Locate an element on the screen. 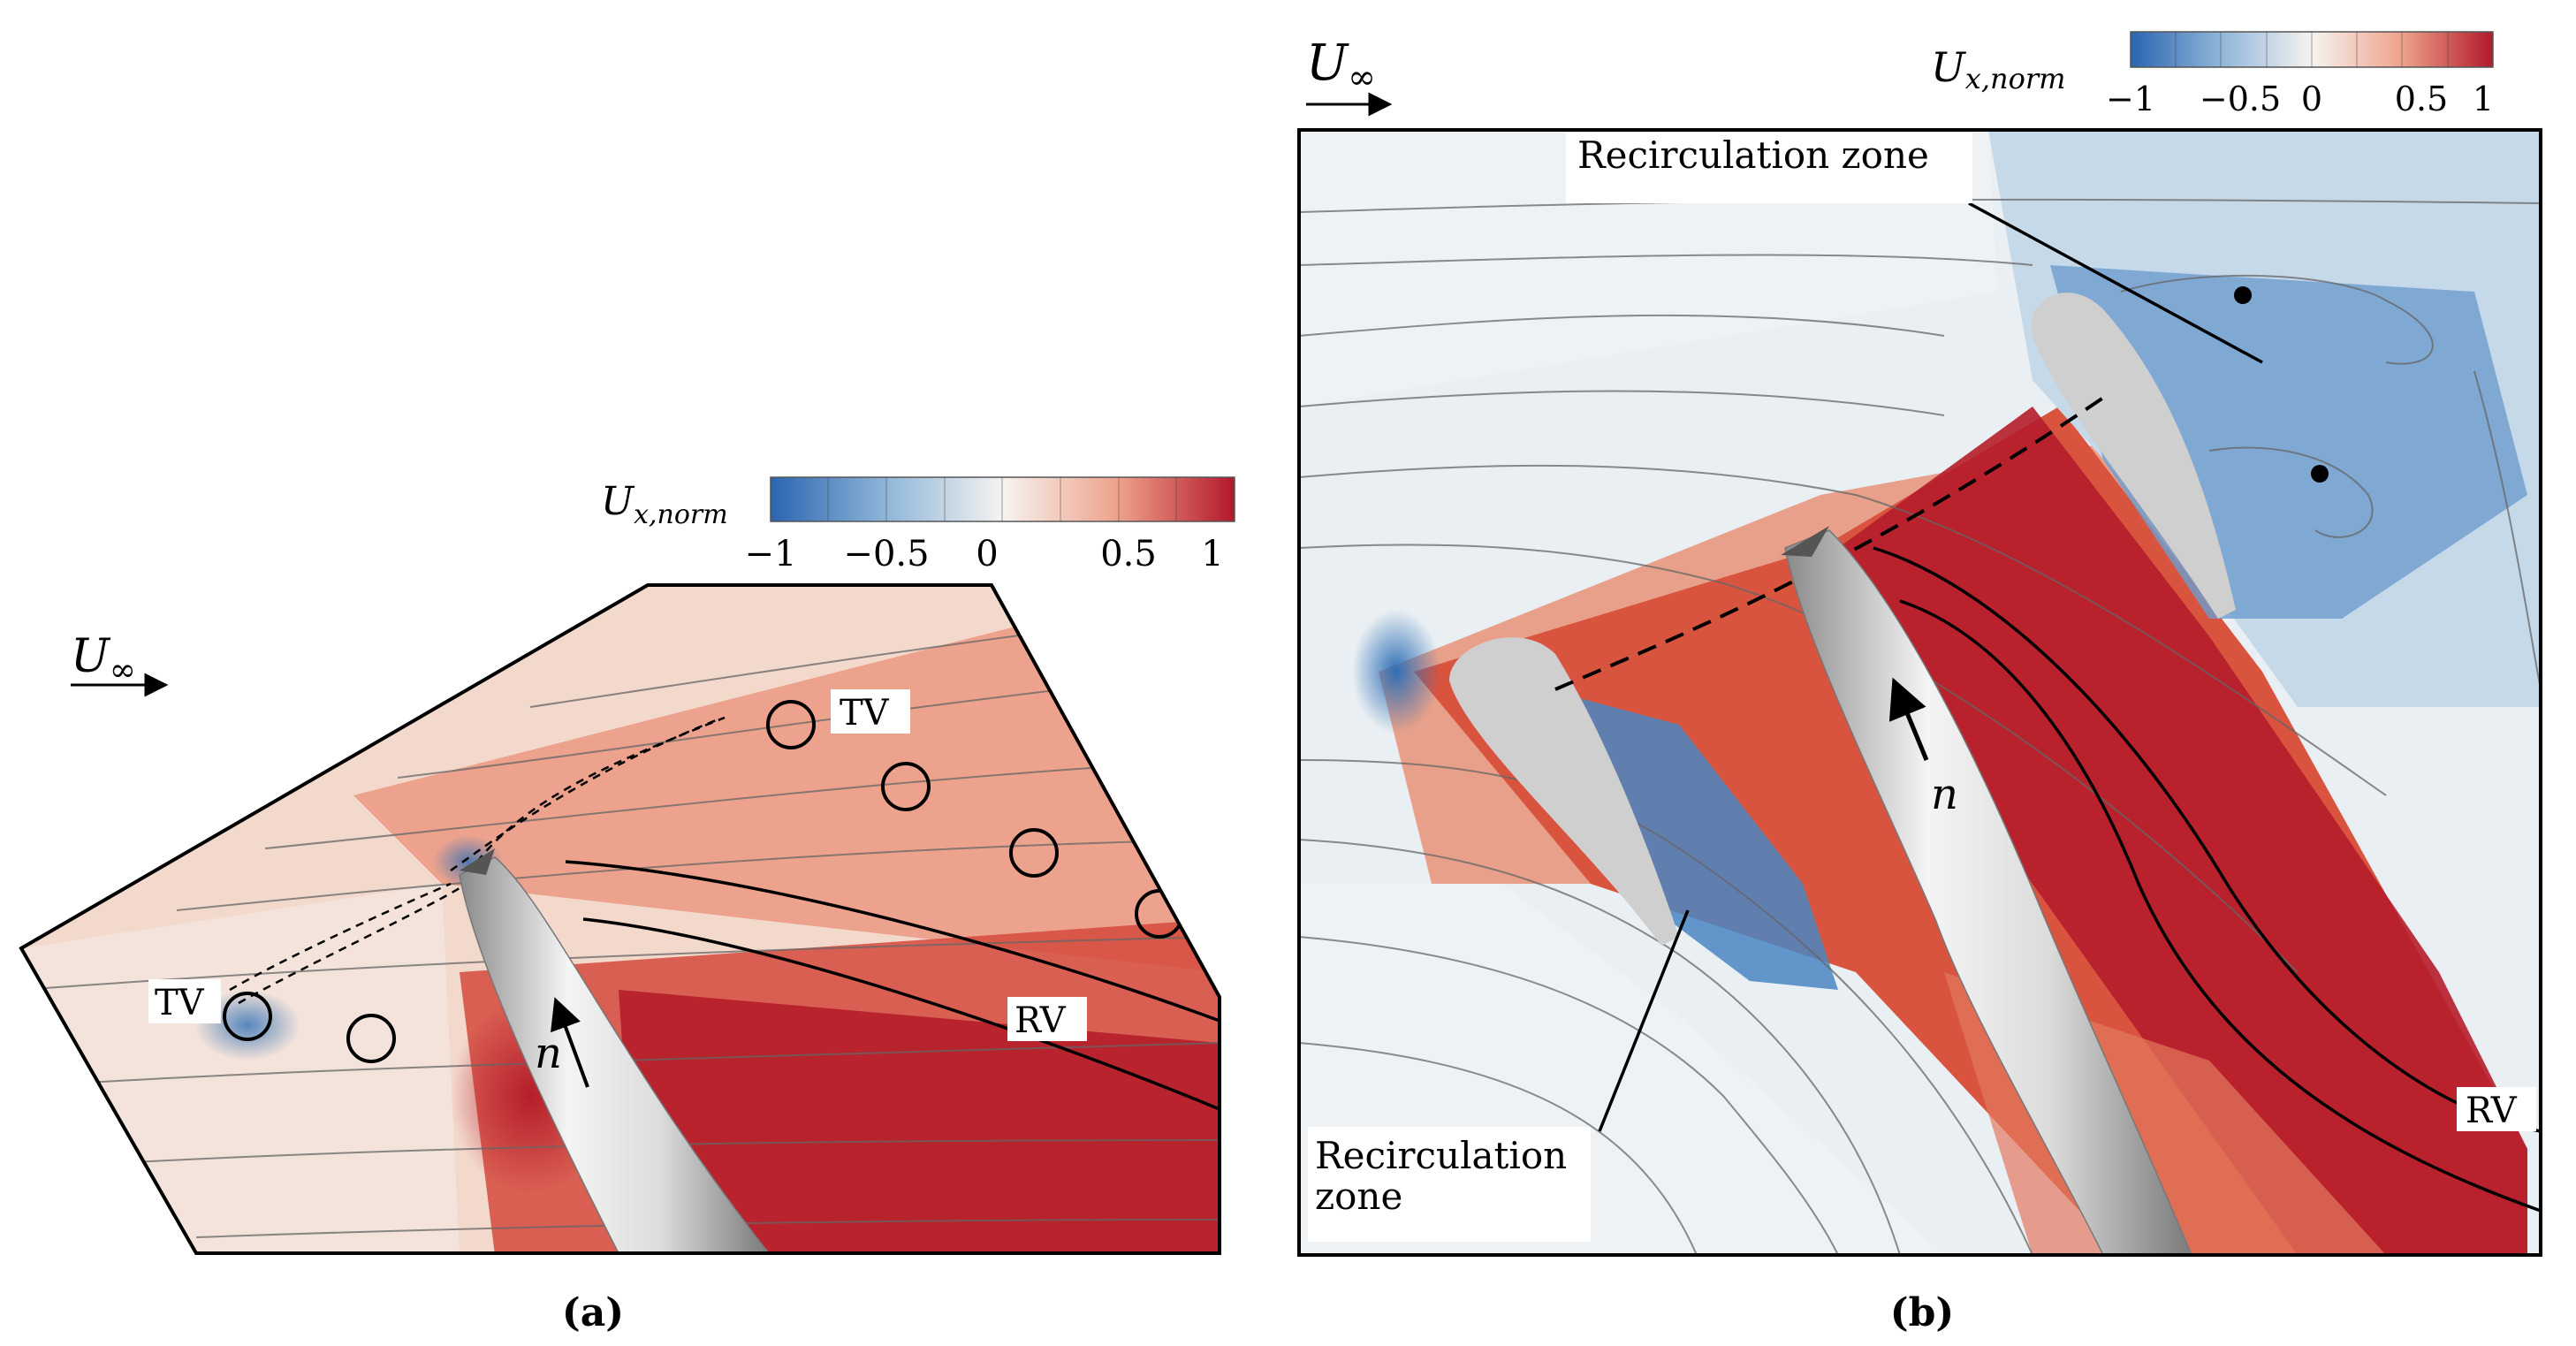  recirc-top-label-bg is located at coordinates (1769, 168).